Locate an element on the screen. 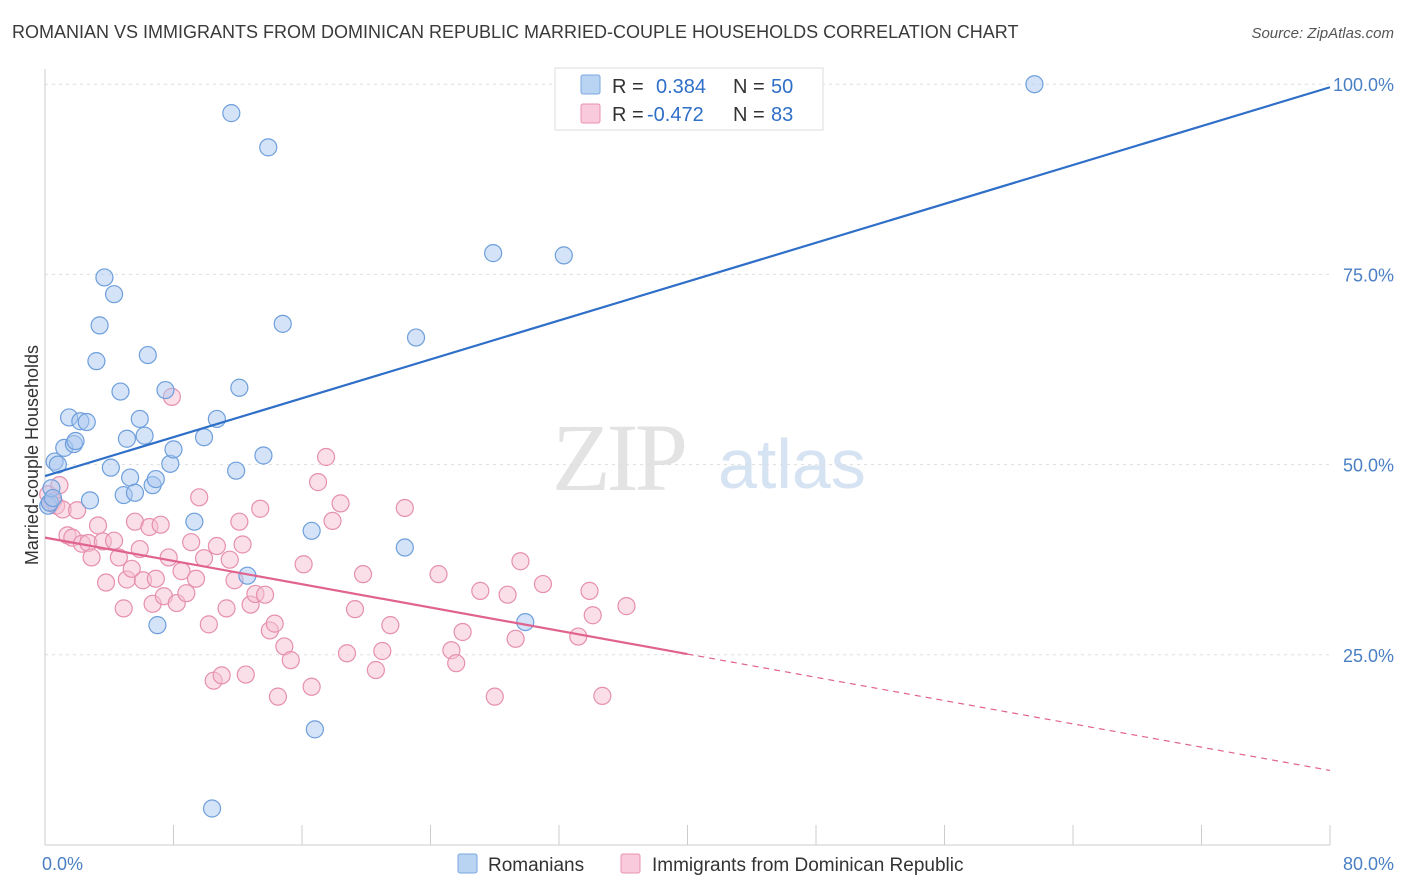 Image resolution: width=1406 pixels, height=892 pixels. legend-label-romanians: Romanians is located at coordinates (536, 865).